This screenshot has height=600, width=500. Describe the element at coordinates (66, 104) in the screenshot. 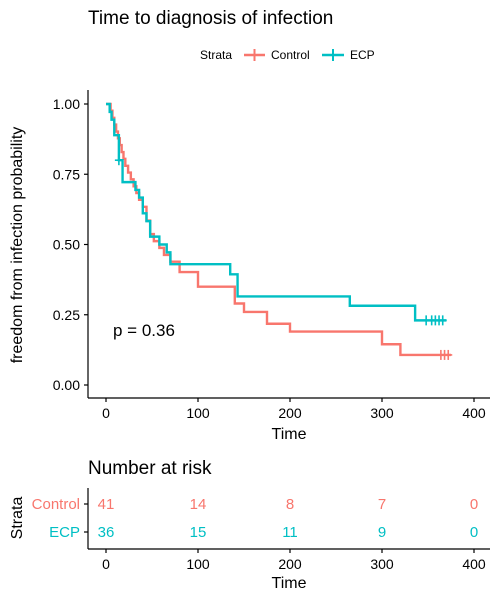

I see `y-tick-label: 1.00` at that location.